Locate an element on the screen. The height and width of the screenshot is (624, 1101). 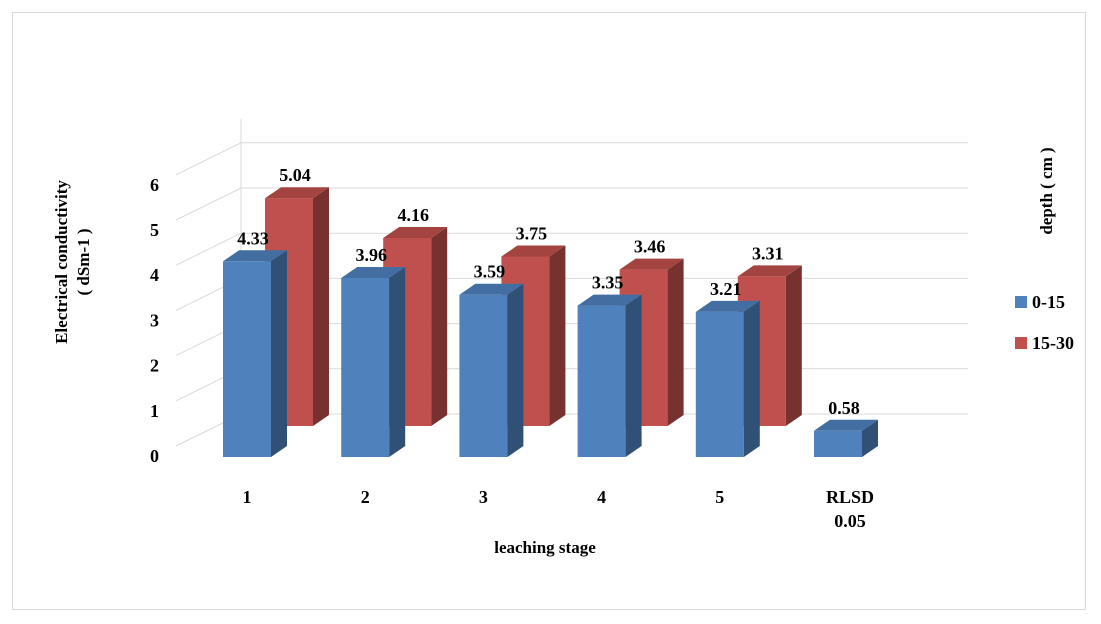
legend-title: depth ( cm ) is located at coordinates (1046, 190).